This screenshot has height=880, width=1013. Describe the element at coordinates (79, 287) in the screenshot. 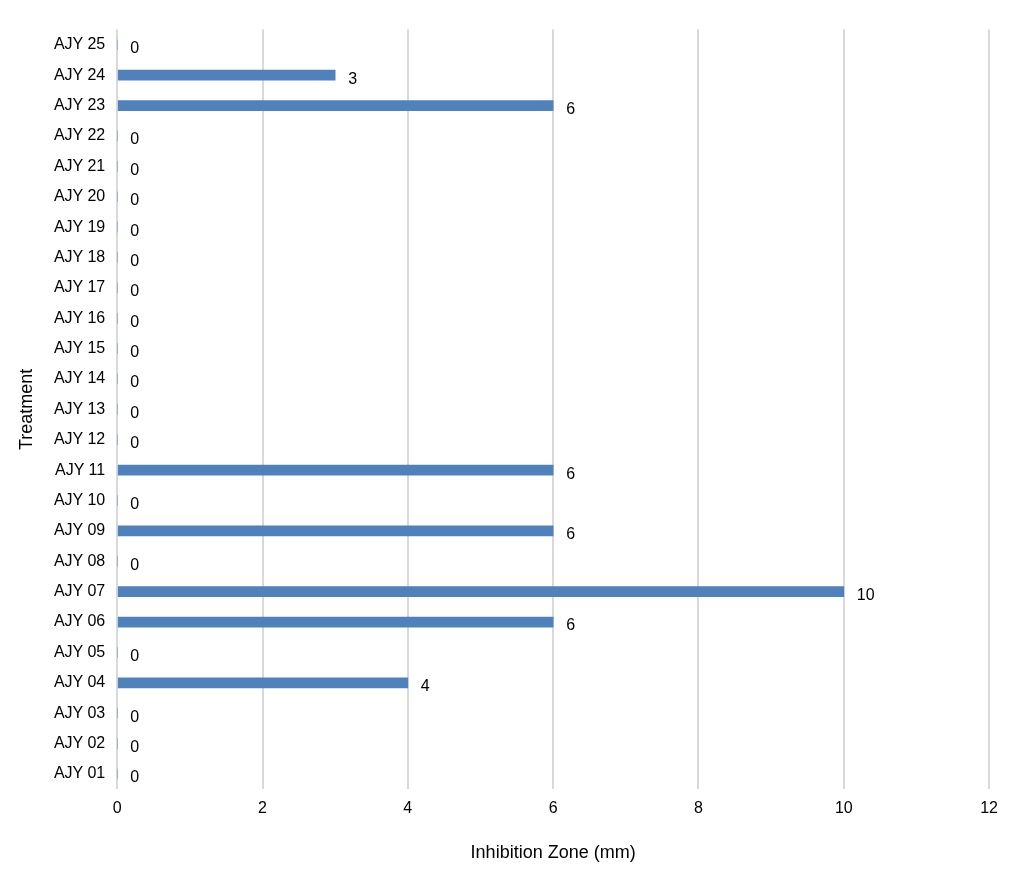

I see `y-tick-label: AJY 17` at that location.